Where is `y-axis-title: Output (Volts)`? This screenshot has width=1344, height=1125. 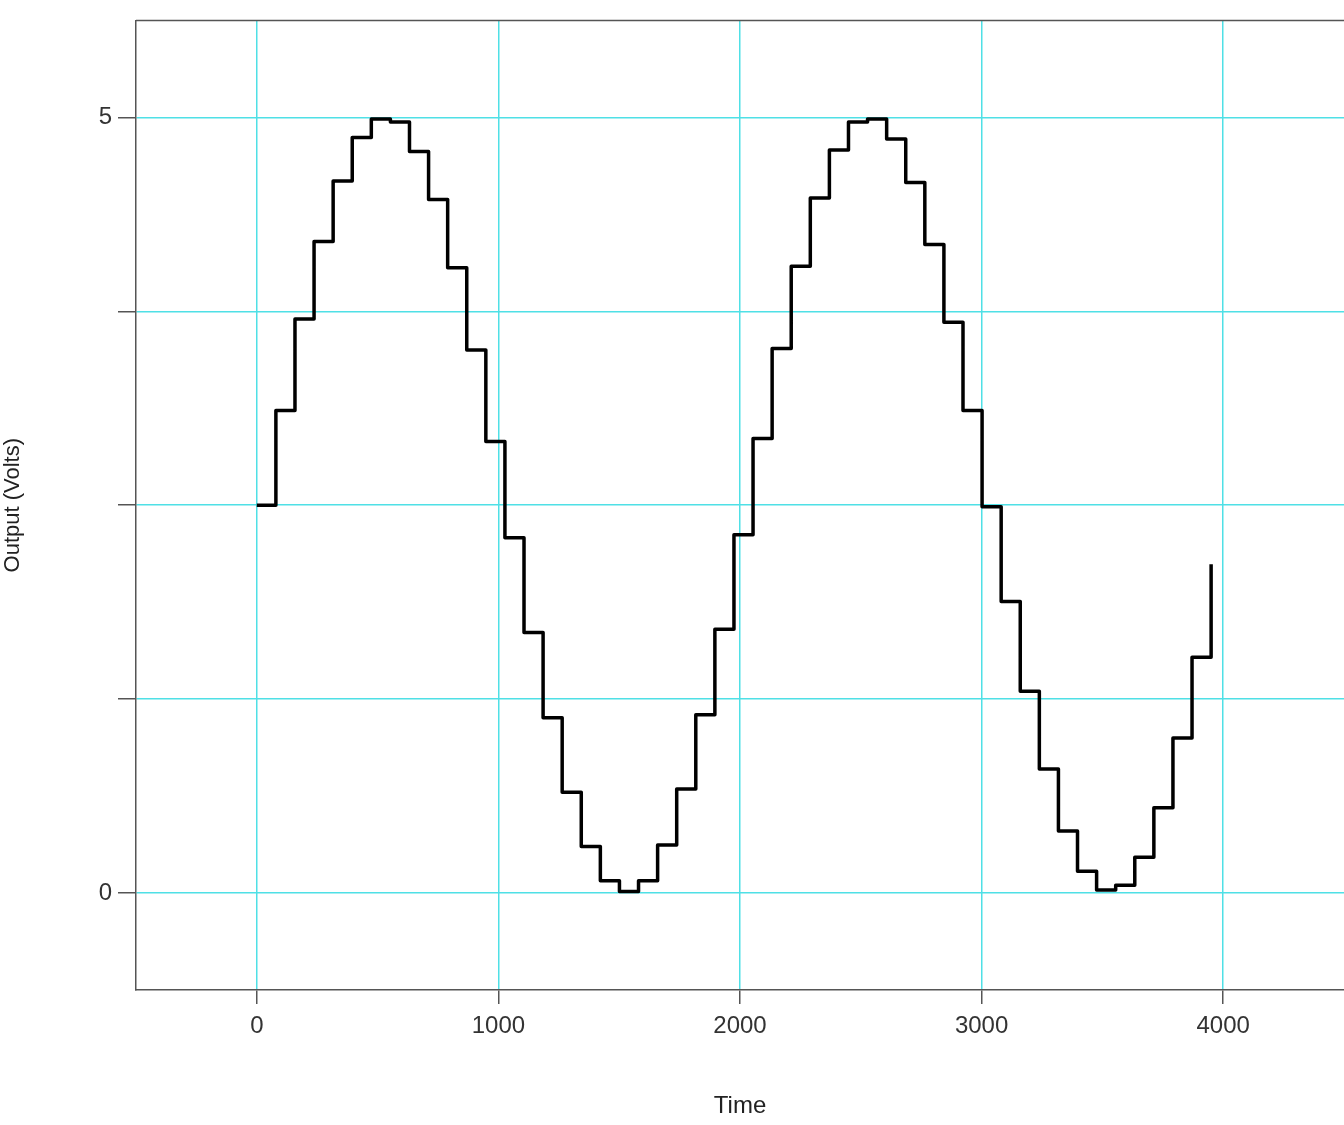
y-axis-title: Output (Volts) is located at coordinates (12, 505).